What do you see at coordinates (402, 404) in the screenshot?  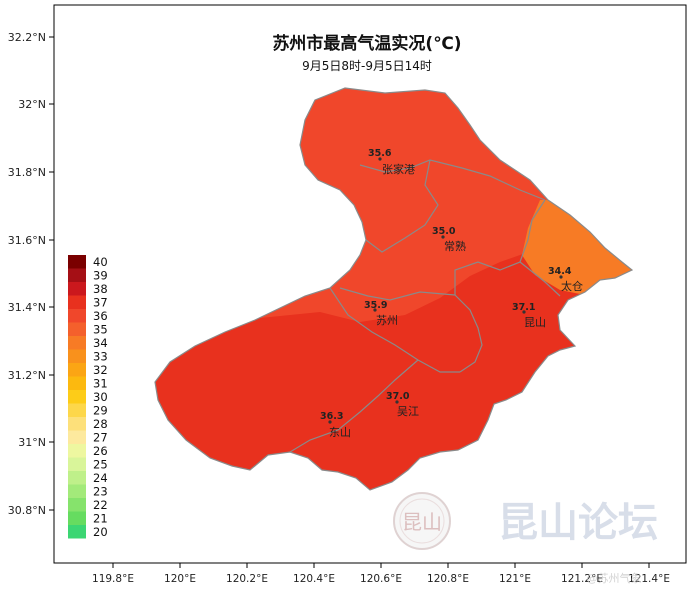 I see `station-wujiang: 37.0 吴江` at bounding box center [402, 404].